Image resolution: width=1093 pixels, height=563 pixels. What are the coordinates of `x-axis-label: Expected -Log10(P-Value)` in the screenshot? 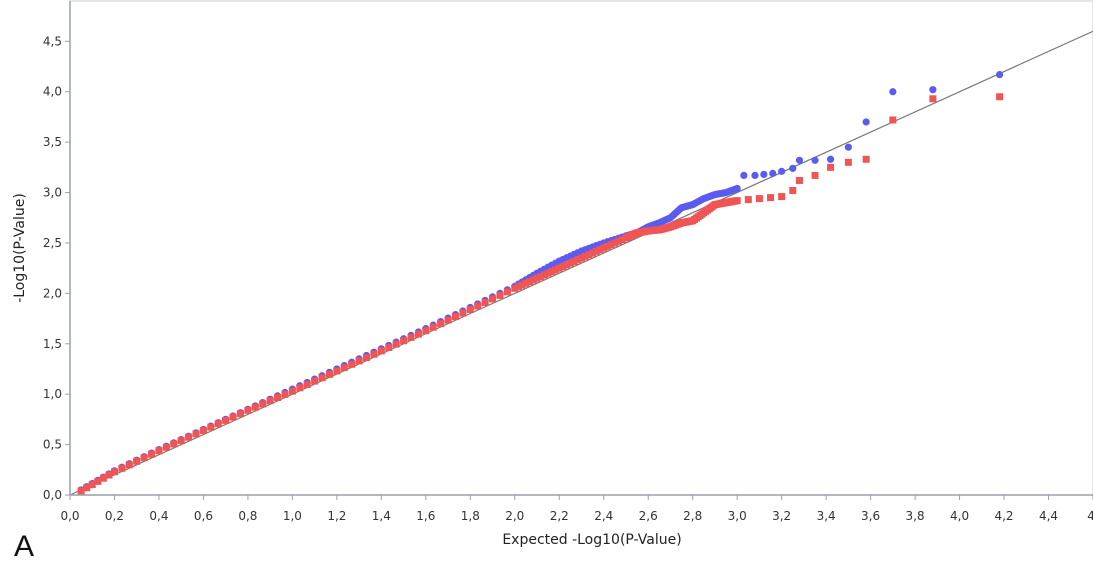 It's located at (591, 540).